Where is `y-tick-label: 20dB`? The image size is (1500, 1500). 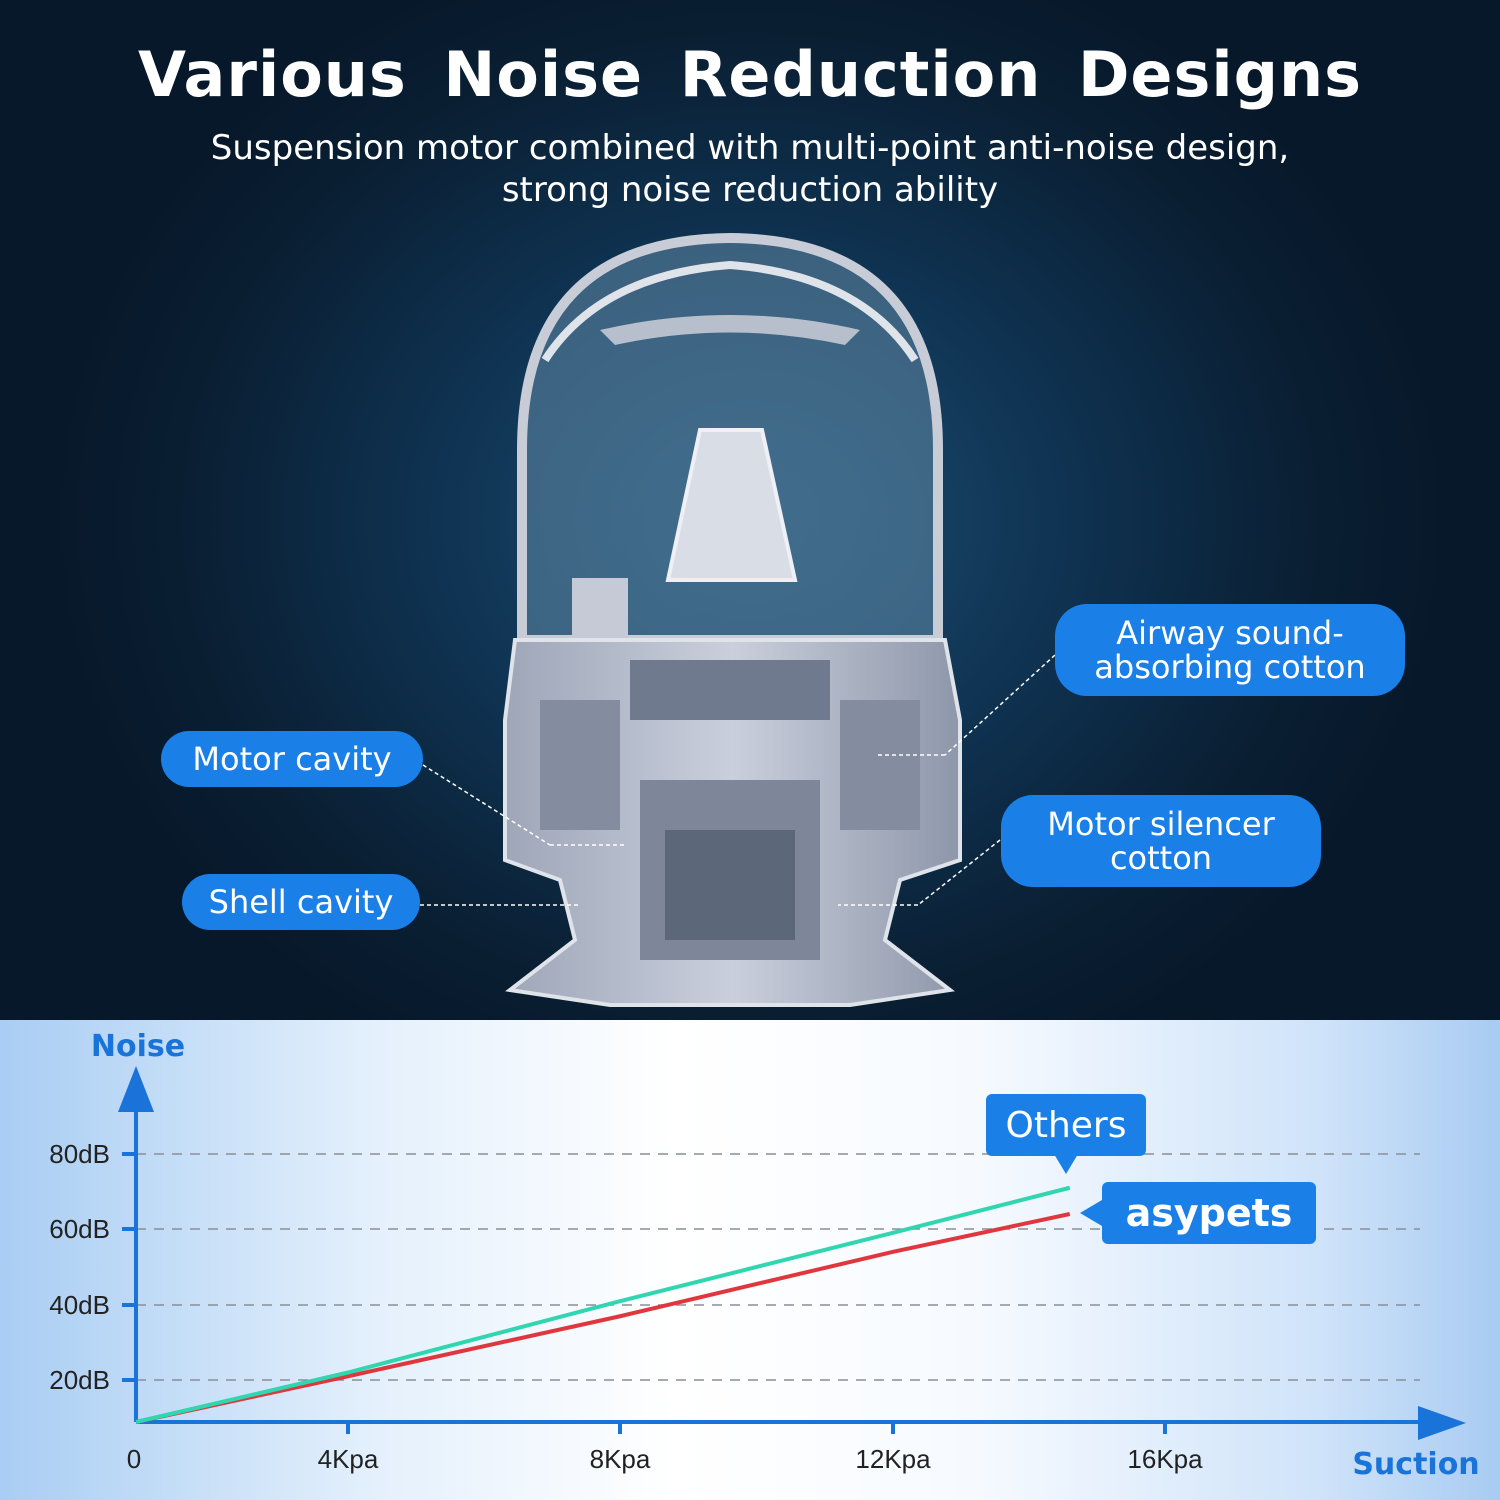 y-tick-label: 20dB is located at coordinates (79, 1380).